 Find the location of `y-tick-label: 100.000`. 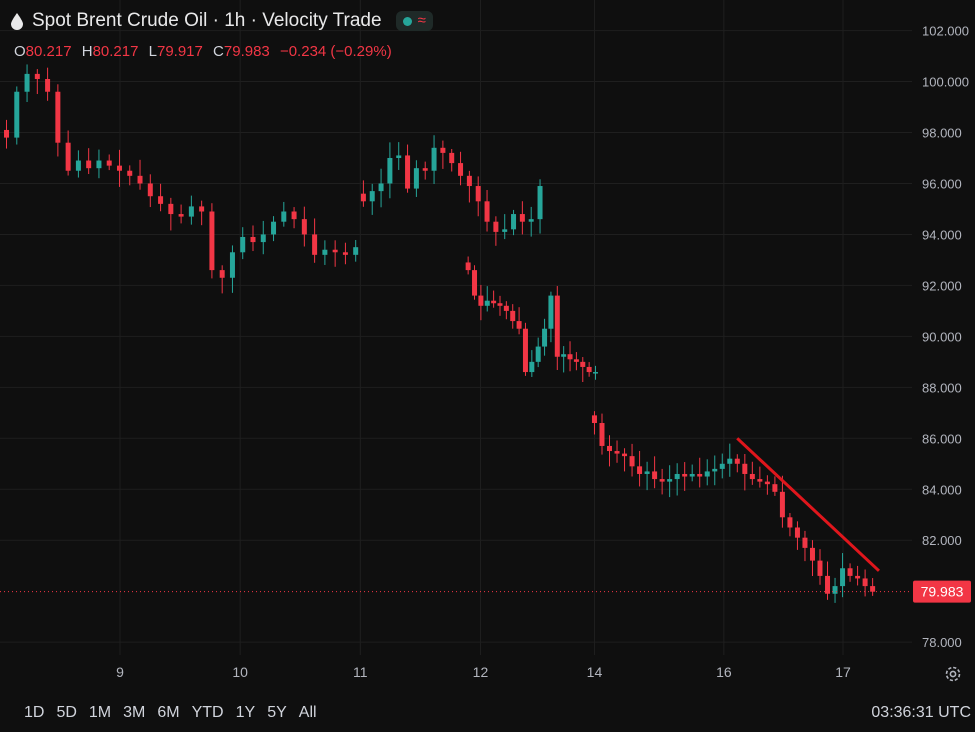

y-tick-label: 100.000 is located at coordinates (945, 82).